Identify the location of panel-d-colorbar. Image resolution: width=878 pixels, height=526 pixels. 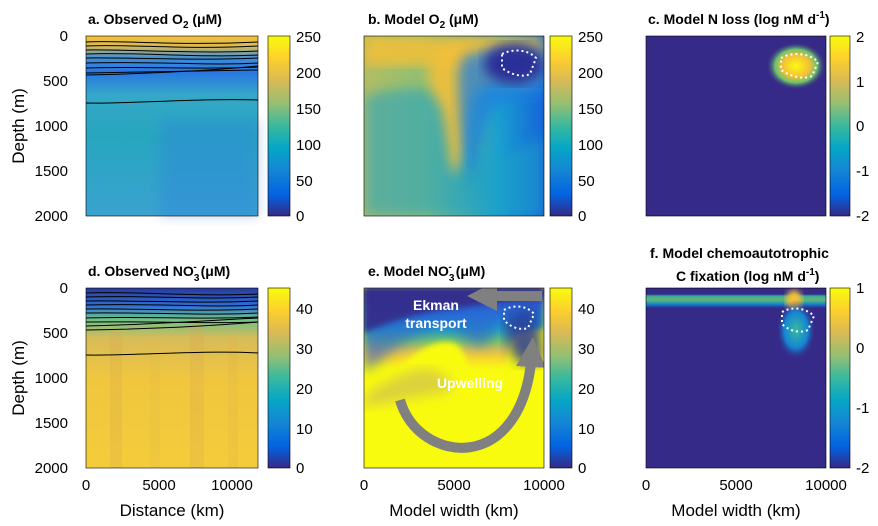
(279, 378).